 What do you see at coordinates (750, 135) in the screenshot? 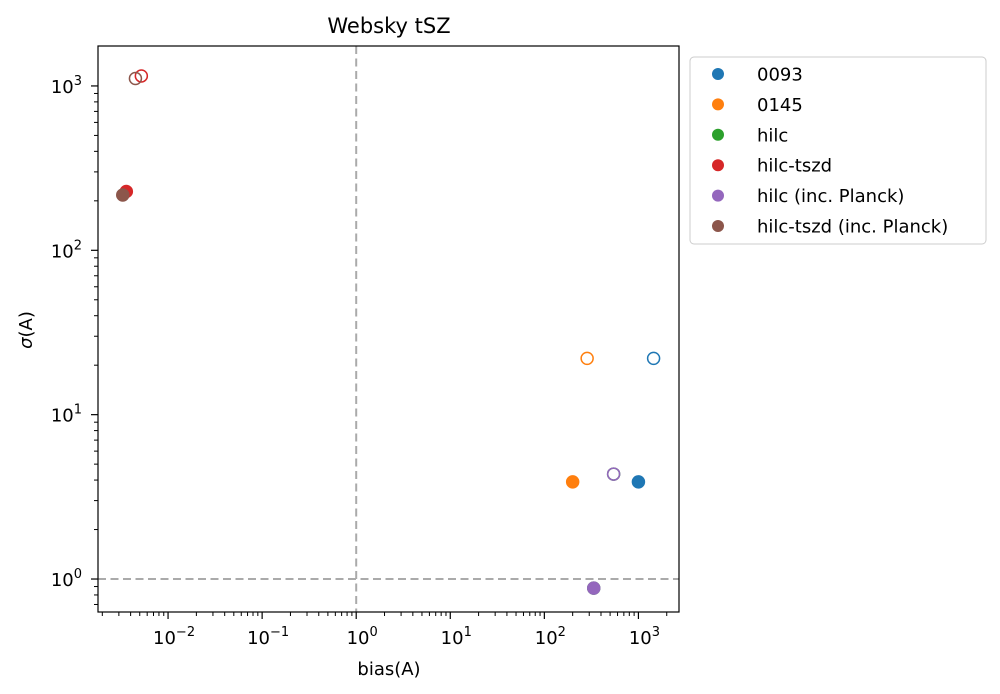
I see `legend-entry-hilc: hilc` at bounding box center [750, 135].